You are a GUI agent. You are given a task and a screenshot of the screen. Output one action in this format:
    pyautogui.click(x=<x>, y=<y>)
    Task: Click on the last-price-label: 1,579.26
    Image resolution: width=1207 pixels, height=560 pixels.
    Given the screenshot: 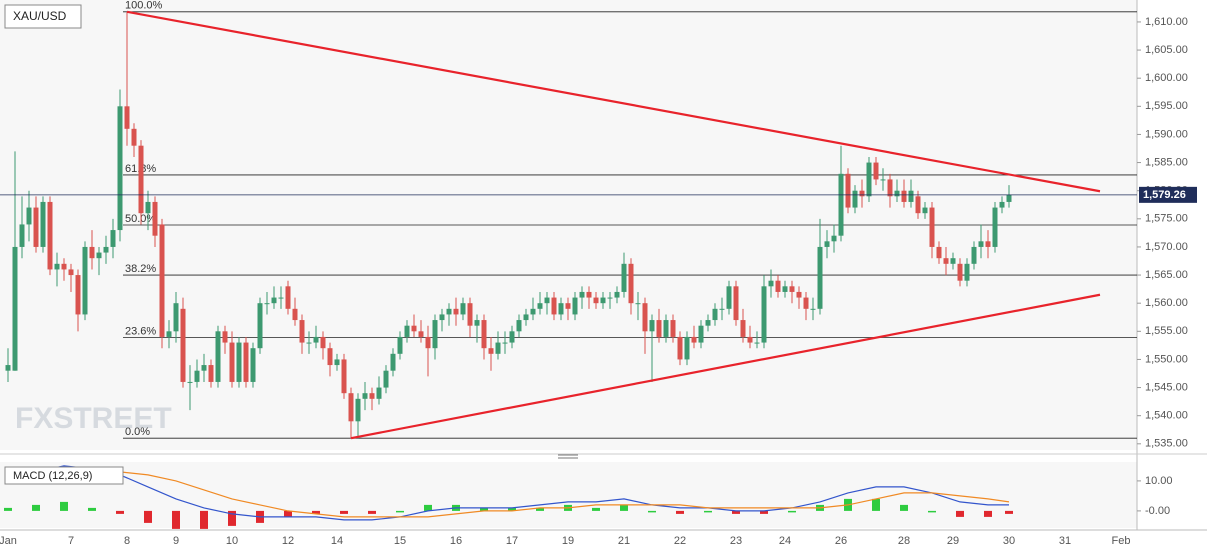 What is the action you would take?
    pyautogui.click(x=1164, y=195)
    